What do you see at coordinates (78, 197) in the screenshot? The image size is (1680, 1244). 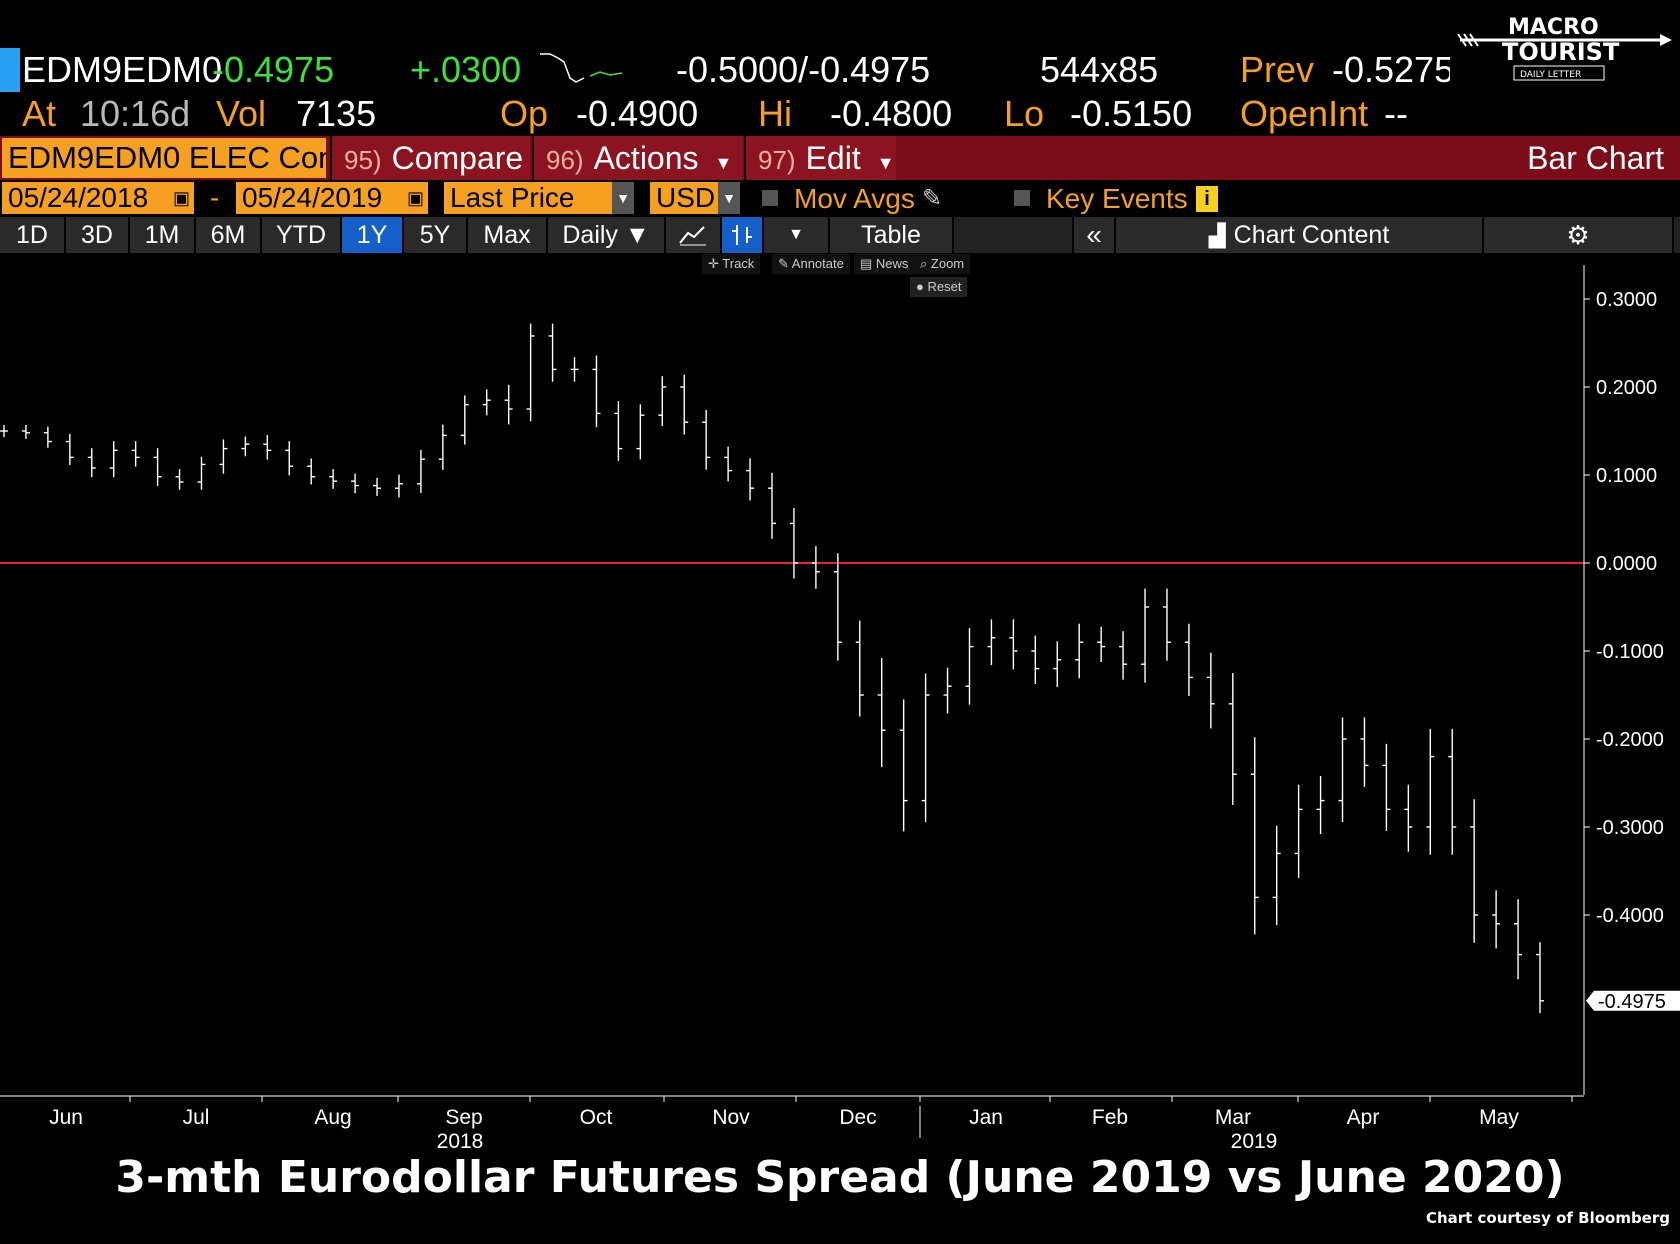 I see `start-date: 05/24/2018` at bounding box center [78, 197].